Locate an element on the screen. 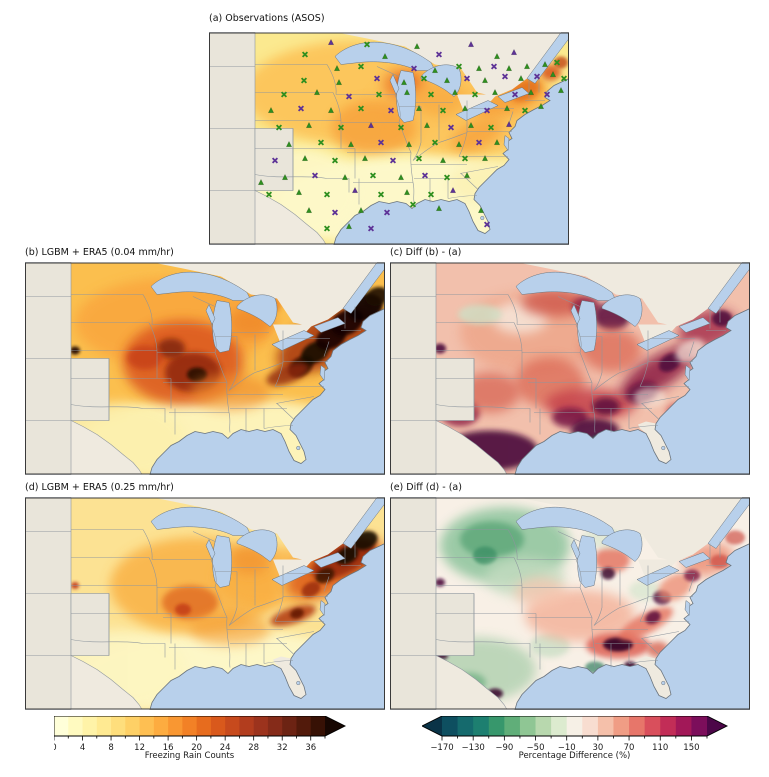  colorbar-tick-label: 150 is located at coordinates (691, 748).